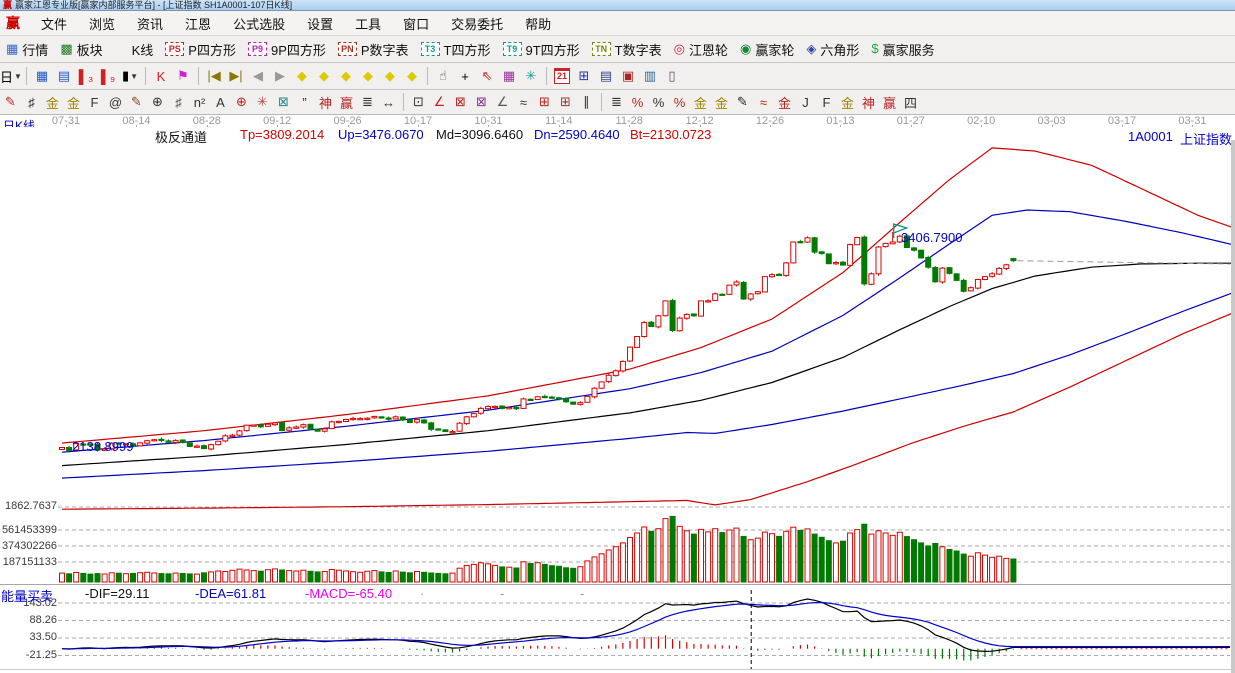 This screenshot has height=673, width=1235. What do you see at coordinates (502, 102) in the screenshot?
I see `draw-angle-lines: ∠` at bounding box center [502, 102].